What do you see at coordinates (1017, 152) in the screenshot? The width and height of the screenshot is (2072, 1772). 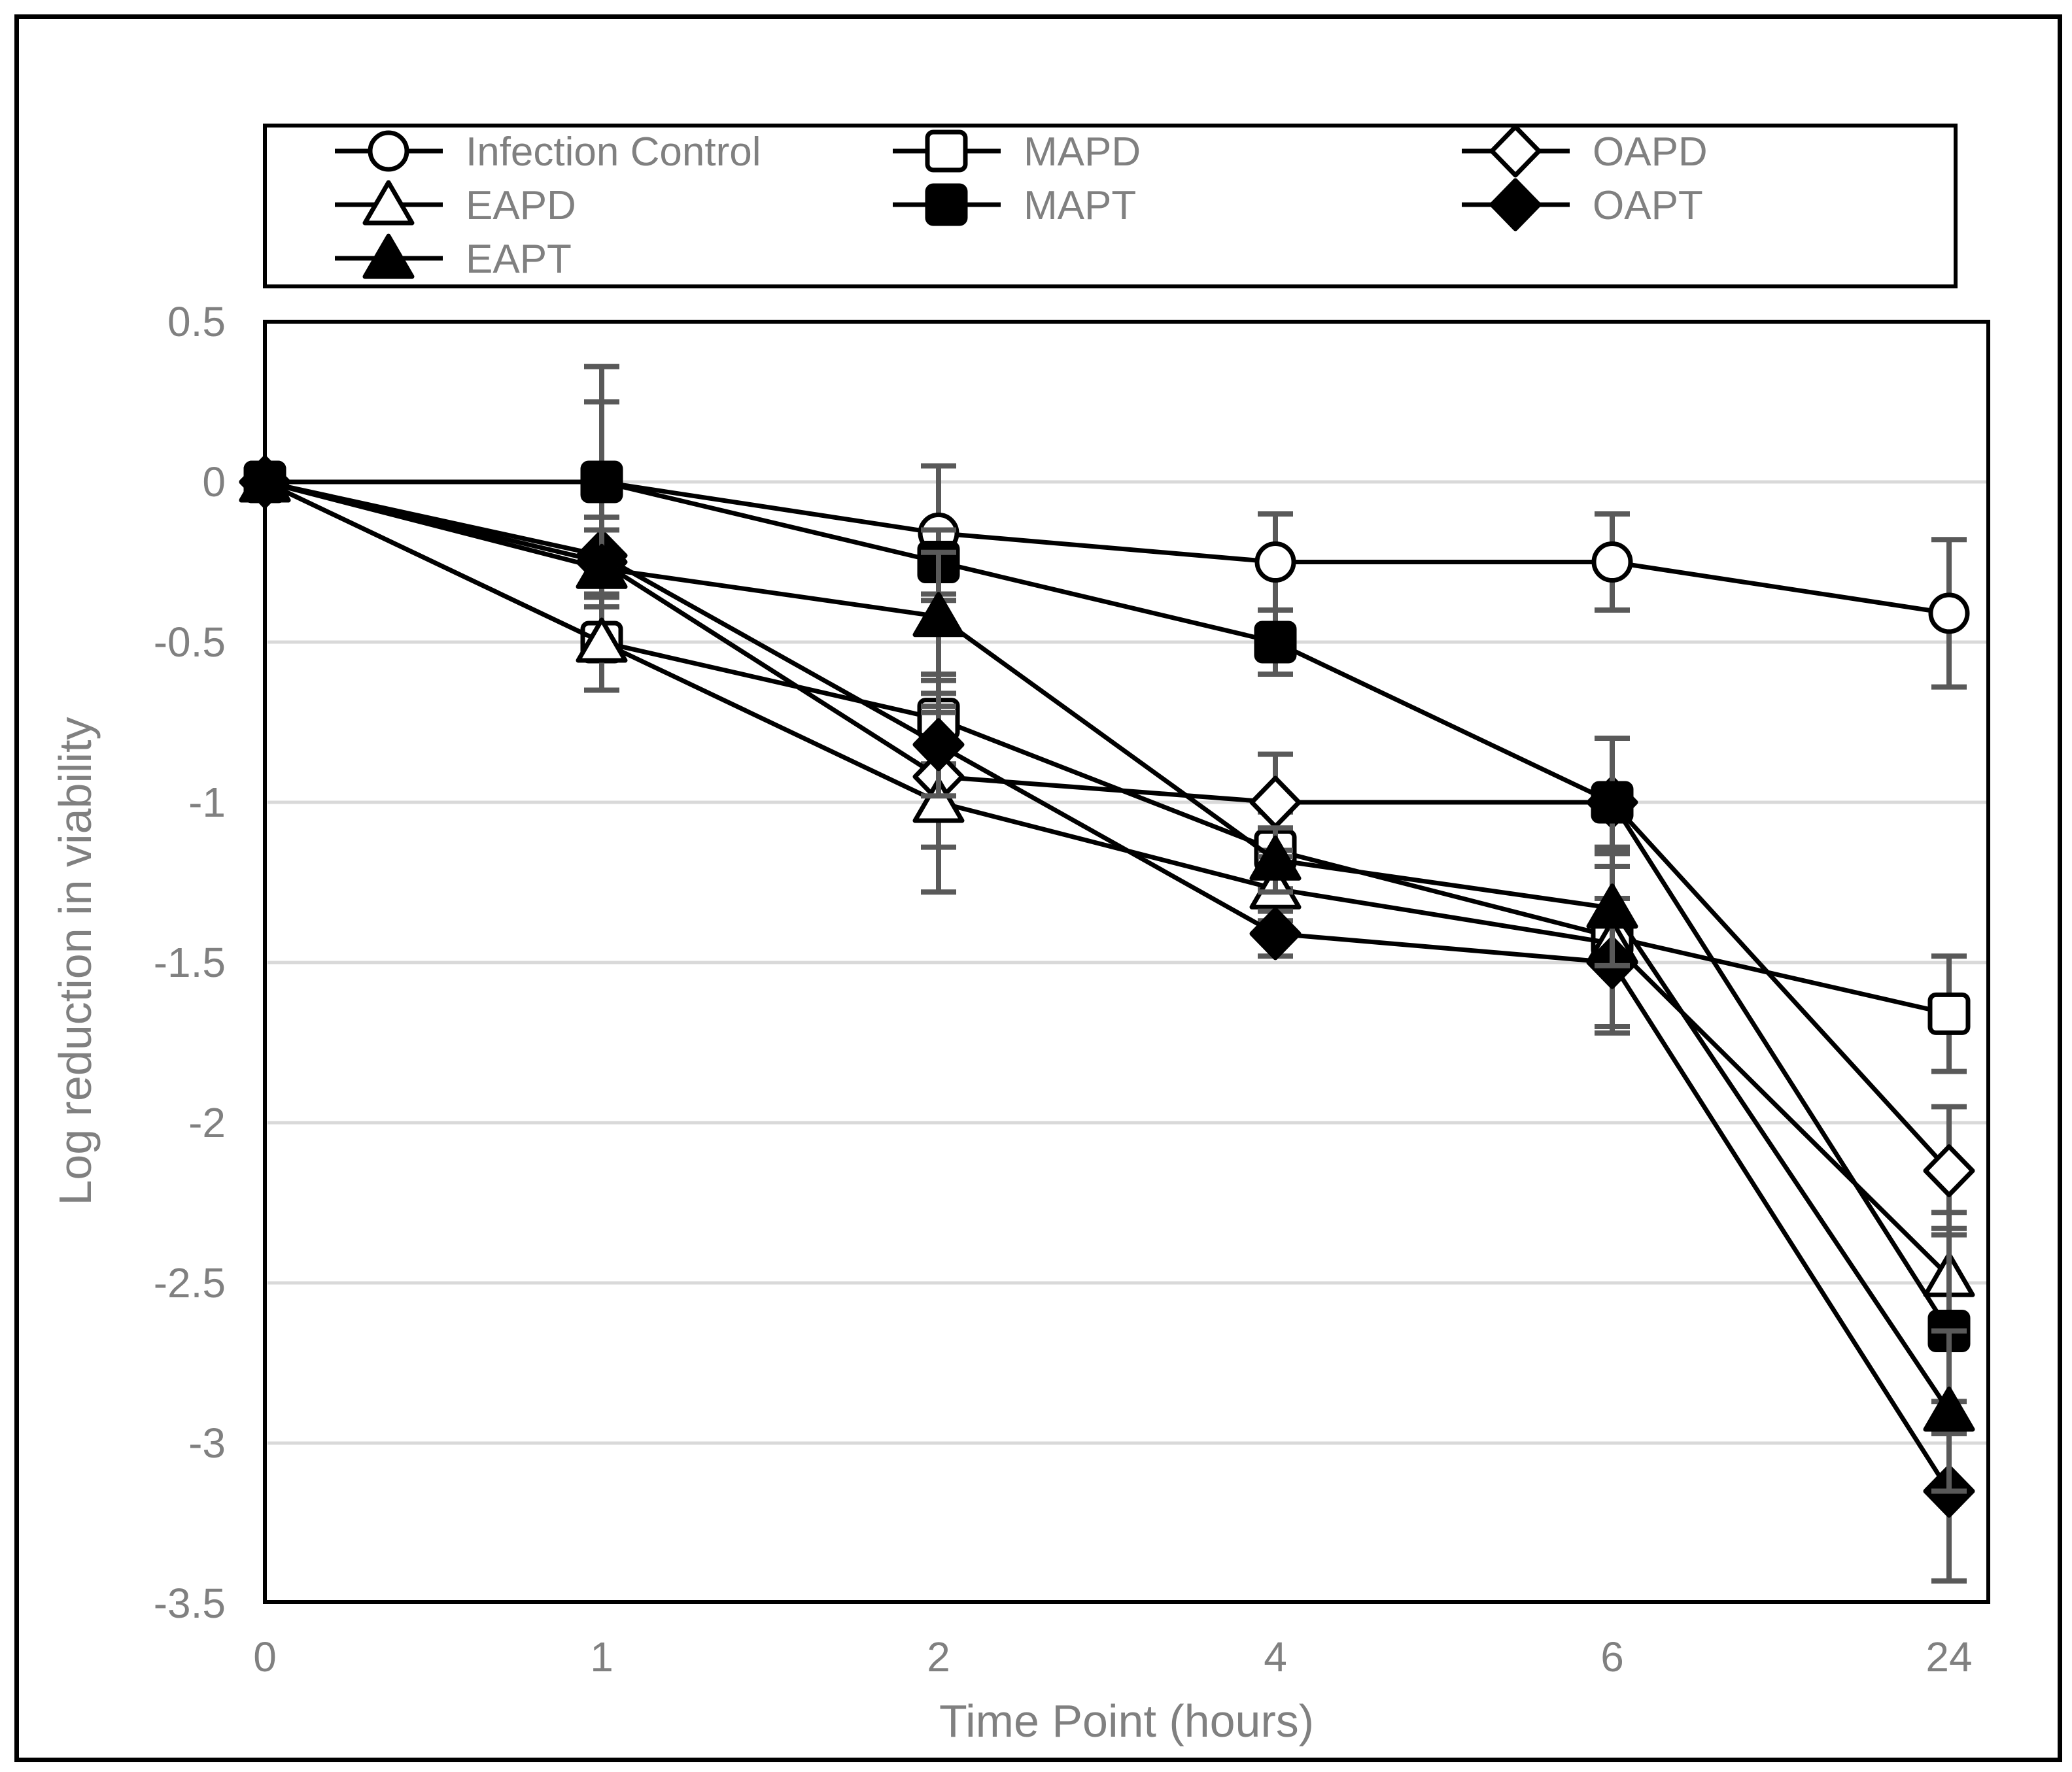 I see `legend-item-MAPD: MAPD` at bounding box center [1017, 152].